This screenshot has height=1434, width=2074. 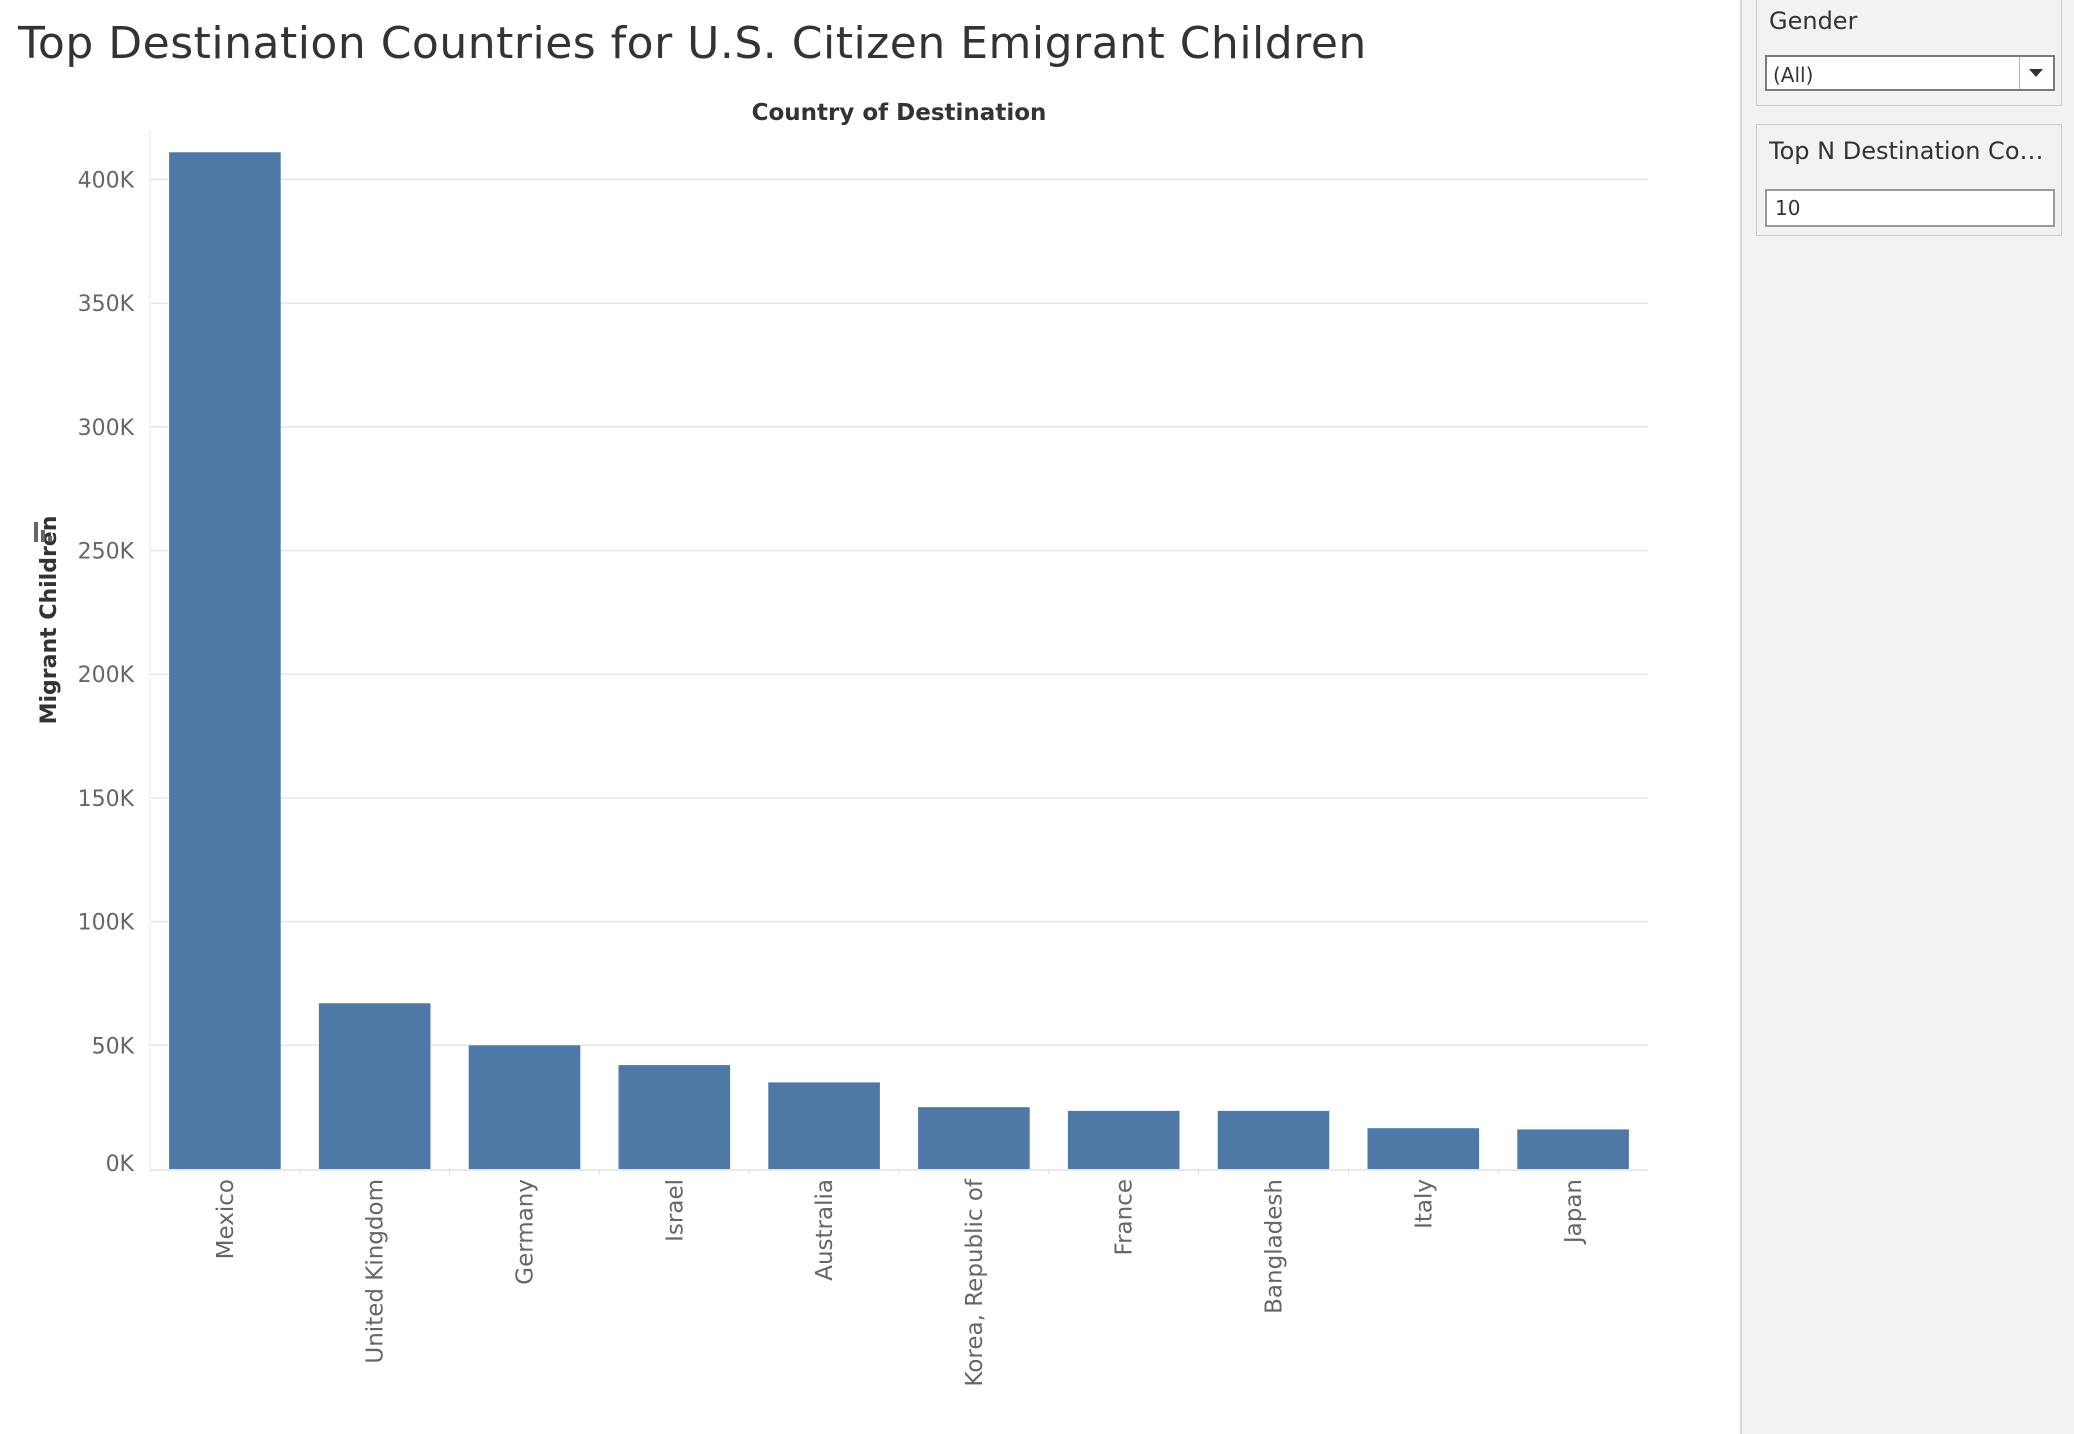 What do you see at coordinates (1573, 1149) in the screenshot?
I see `bar-japan` at bounding box center [1573, 1149].